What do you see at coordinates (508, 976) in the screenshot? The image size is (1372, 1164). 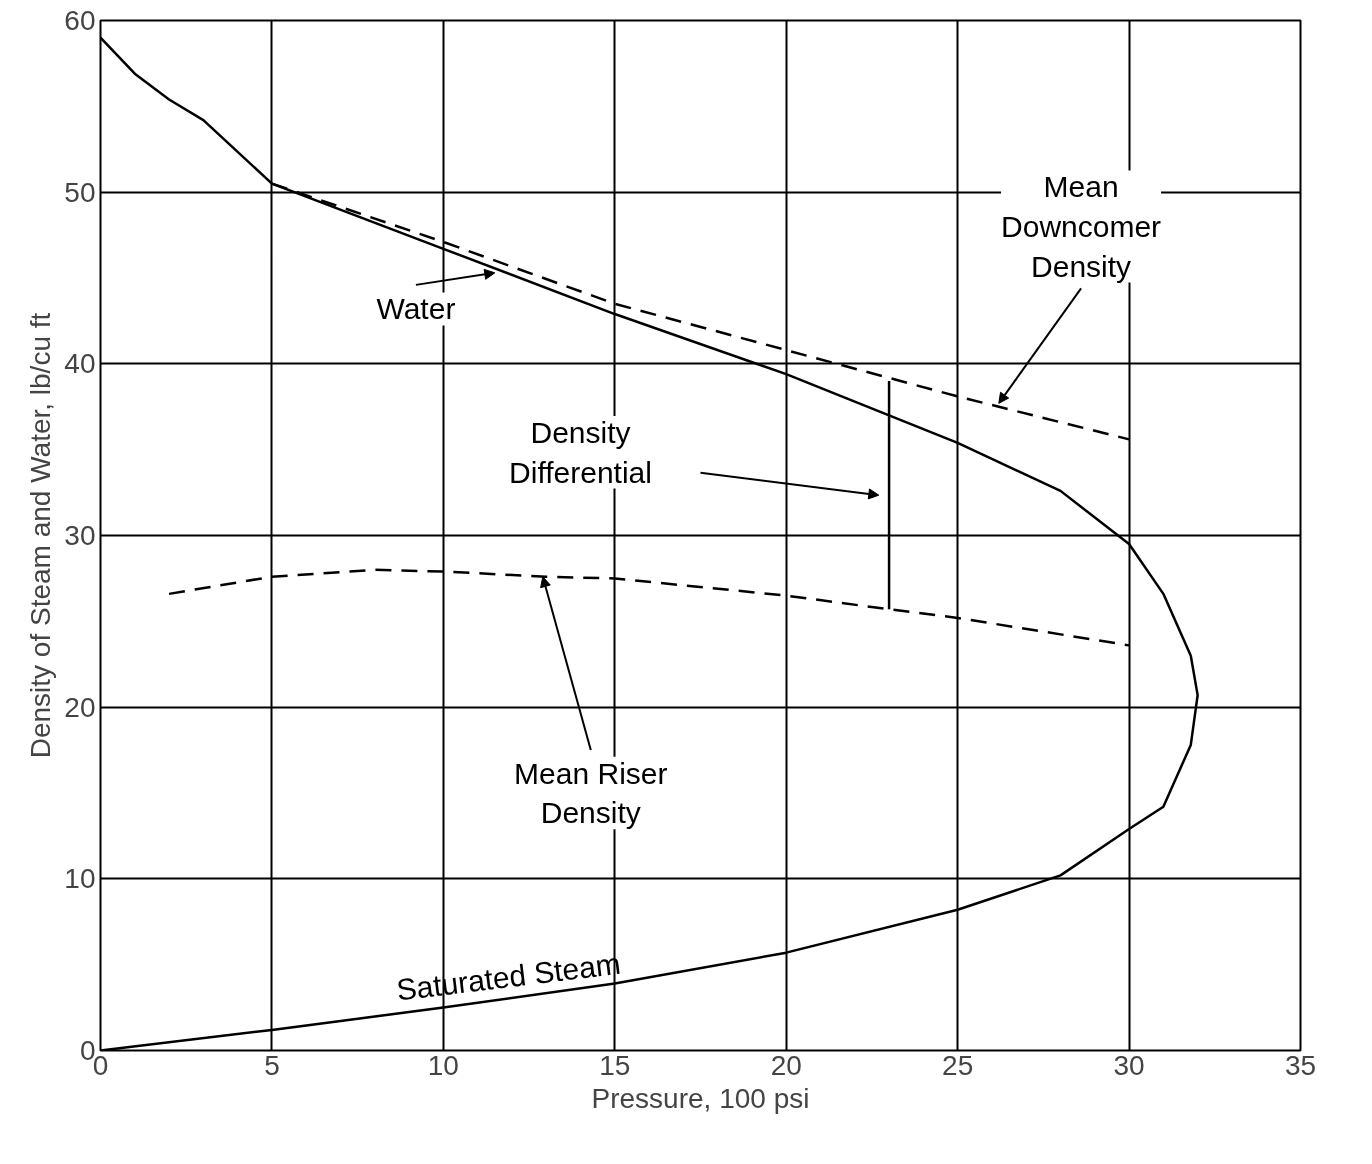 I see `annotation: Saturated Steam` at bounding box center [508, 976].